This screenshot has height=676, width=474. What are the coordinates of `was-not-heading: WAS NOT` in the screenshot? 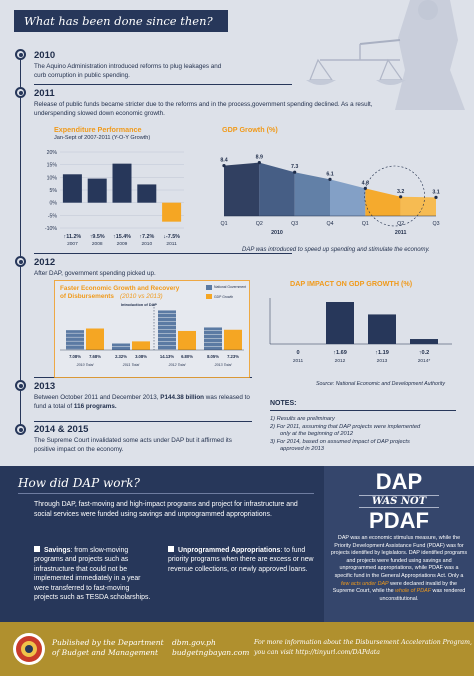 It's located at (399, 501).